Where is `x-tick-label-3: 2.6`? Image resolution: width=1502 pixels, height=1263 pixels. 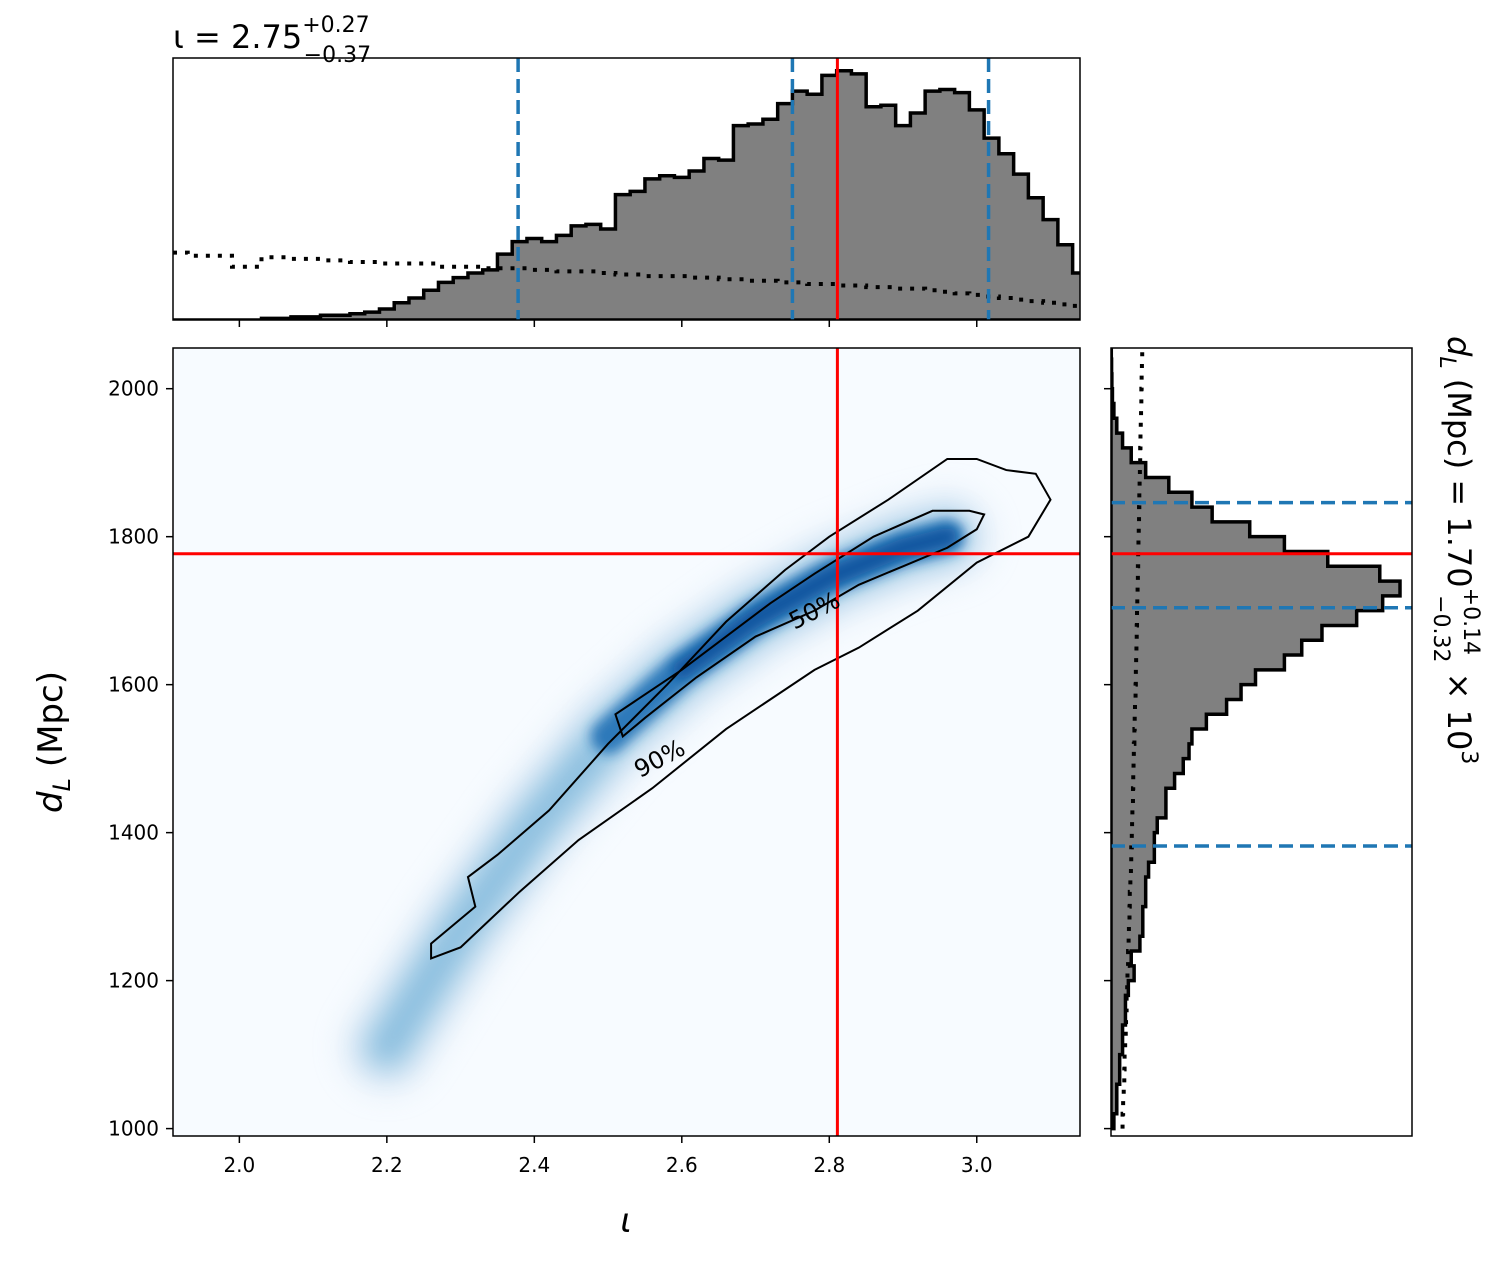
x-tick-label-3: 2.6 is located at coordinates (682, 1165).